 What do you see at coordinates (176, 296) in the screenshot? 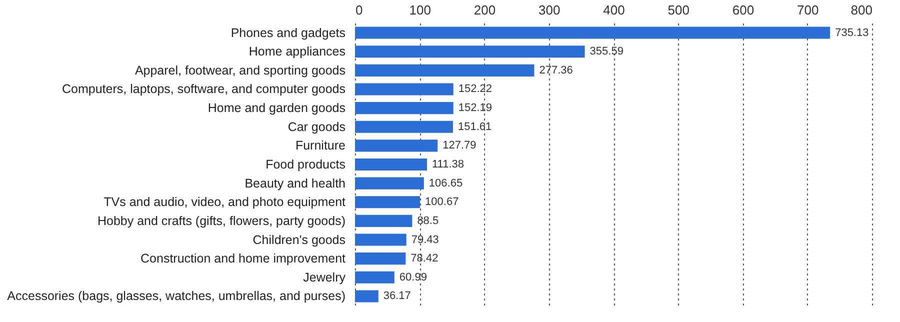
I see `y-tick-label: Accessories (bags, glasses, watches, umbrellas, and purses)` at bounding box center [176, 296].